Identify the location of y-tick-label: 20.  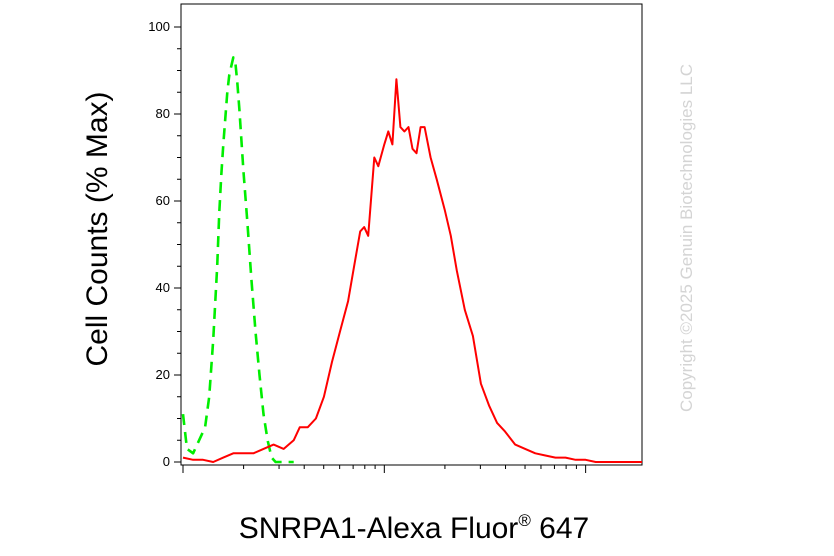
(163, 374).